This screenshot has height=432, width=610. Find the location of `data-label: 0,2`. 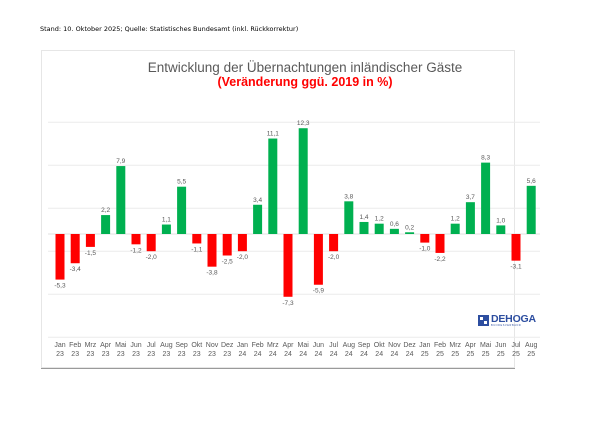

data-label: 0,2 is located at coordinates (409, 227).